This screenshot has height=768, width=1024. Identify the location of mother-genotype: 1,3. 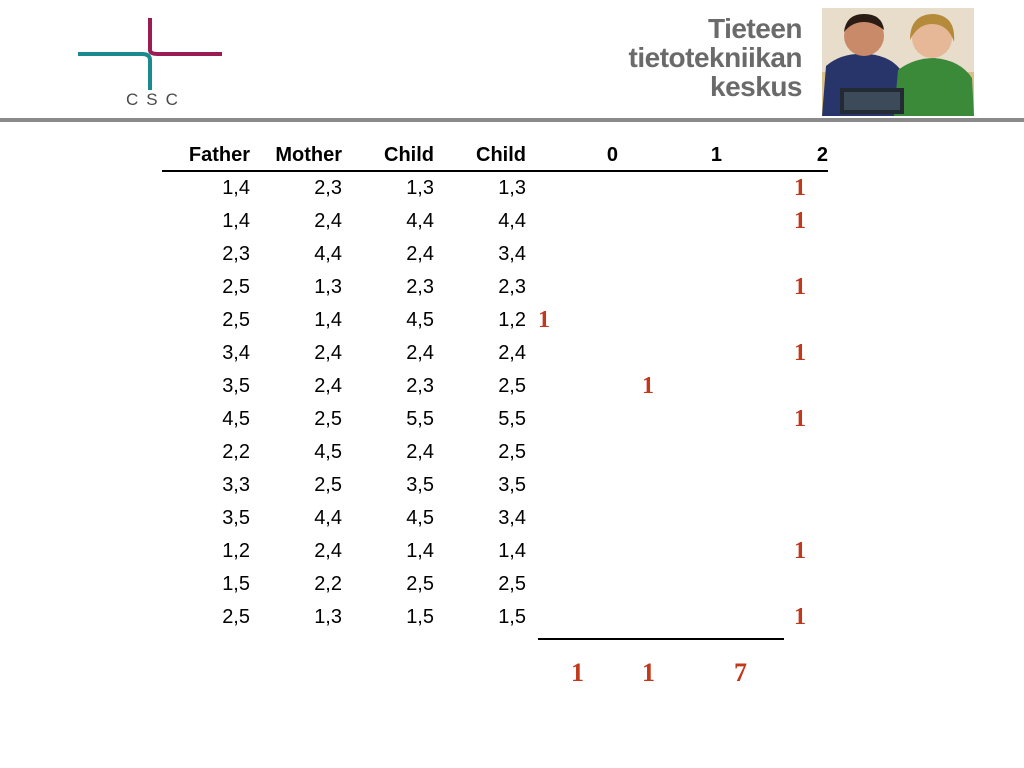
(328, 287).